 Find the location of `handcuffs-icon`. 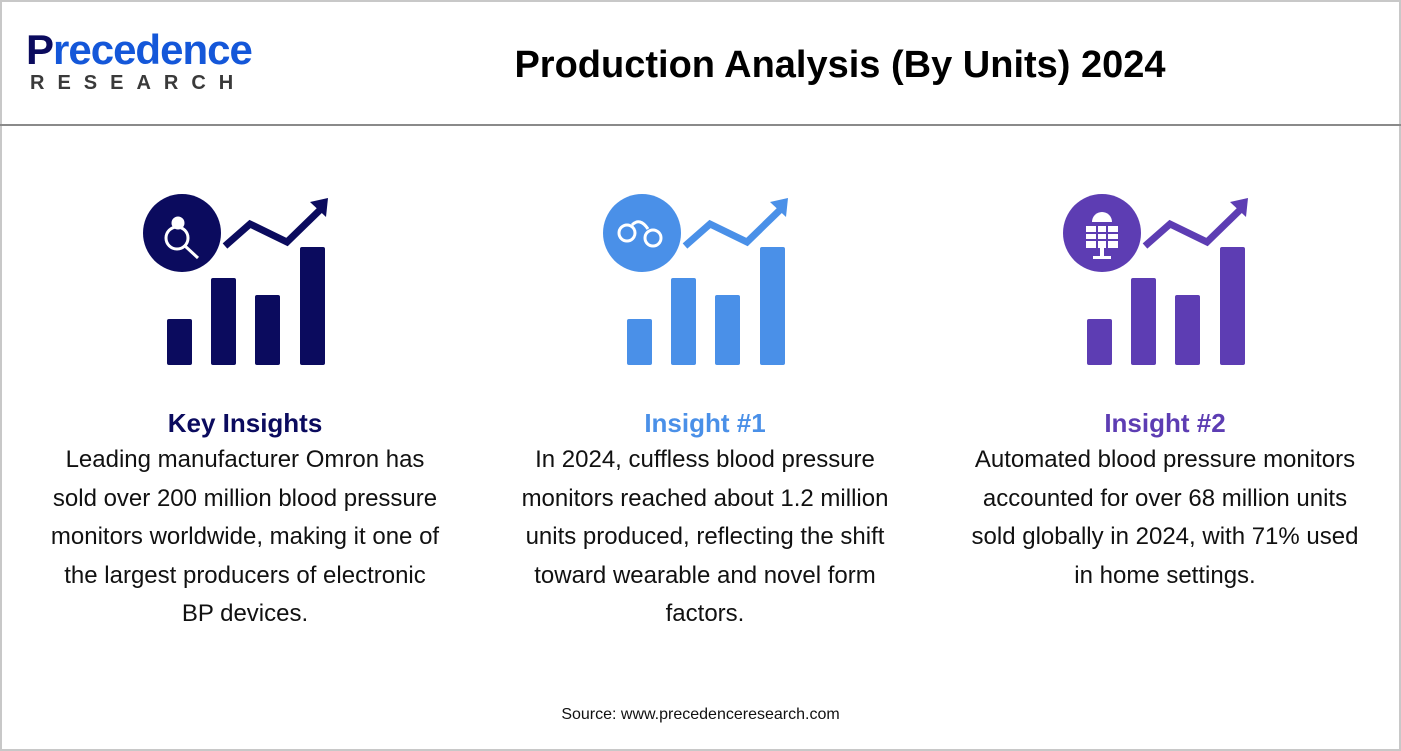

handcuffs-icon is located at coordinates (640, 234).